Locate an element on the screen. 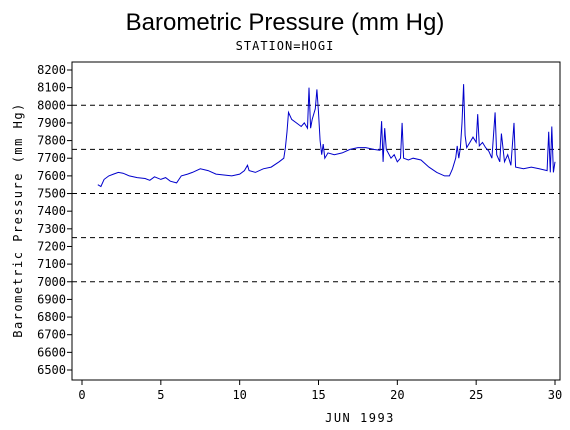  y-tick-label: 8200 is located at coordinates (51, 70).